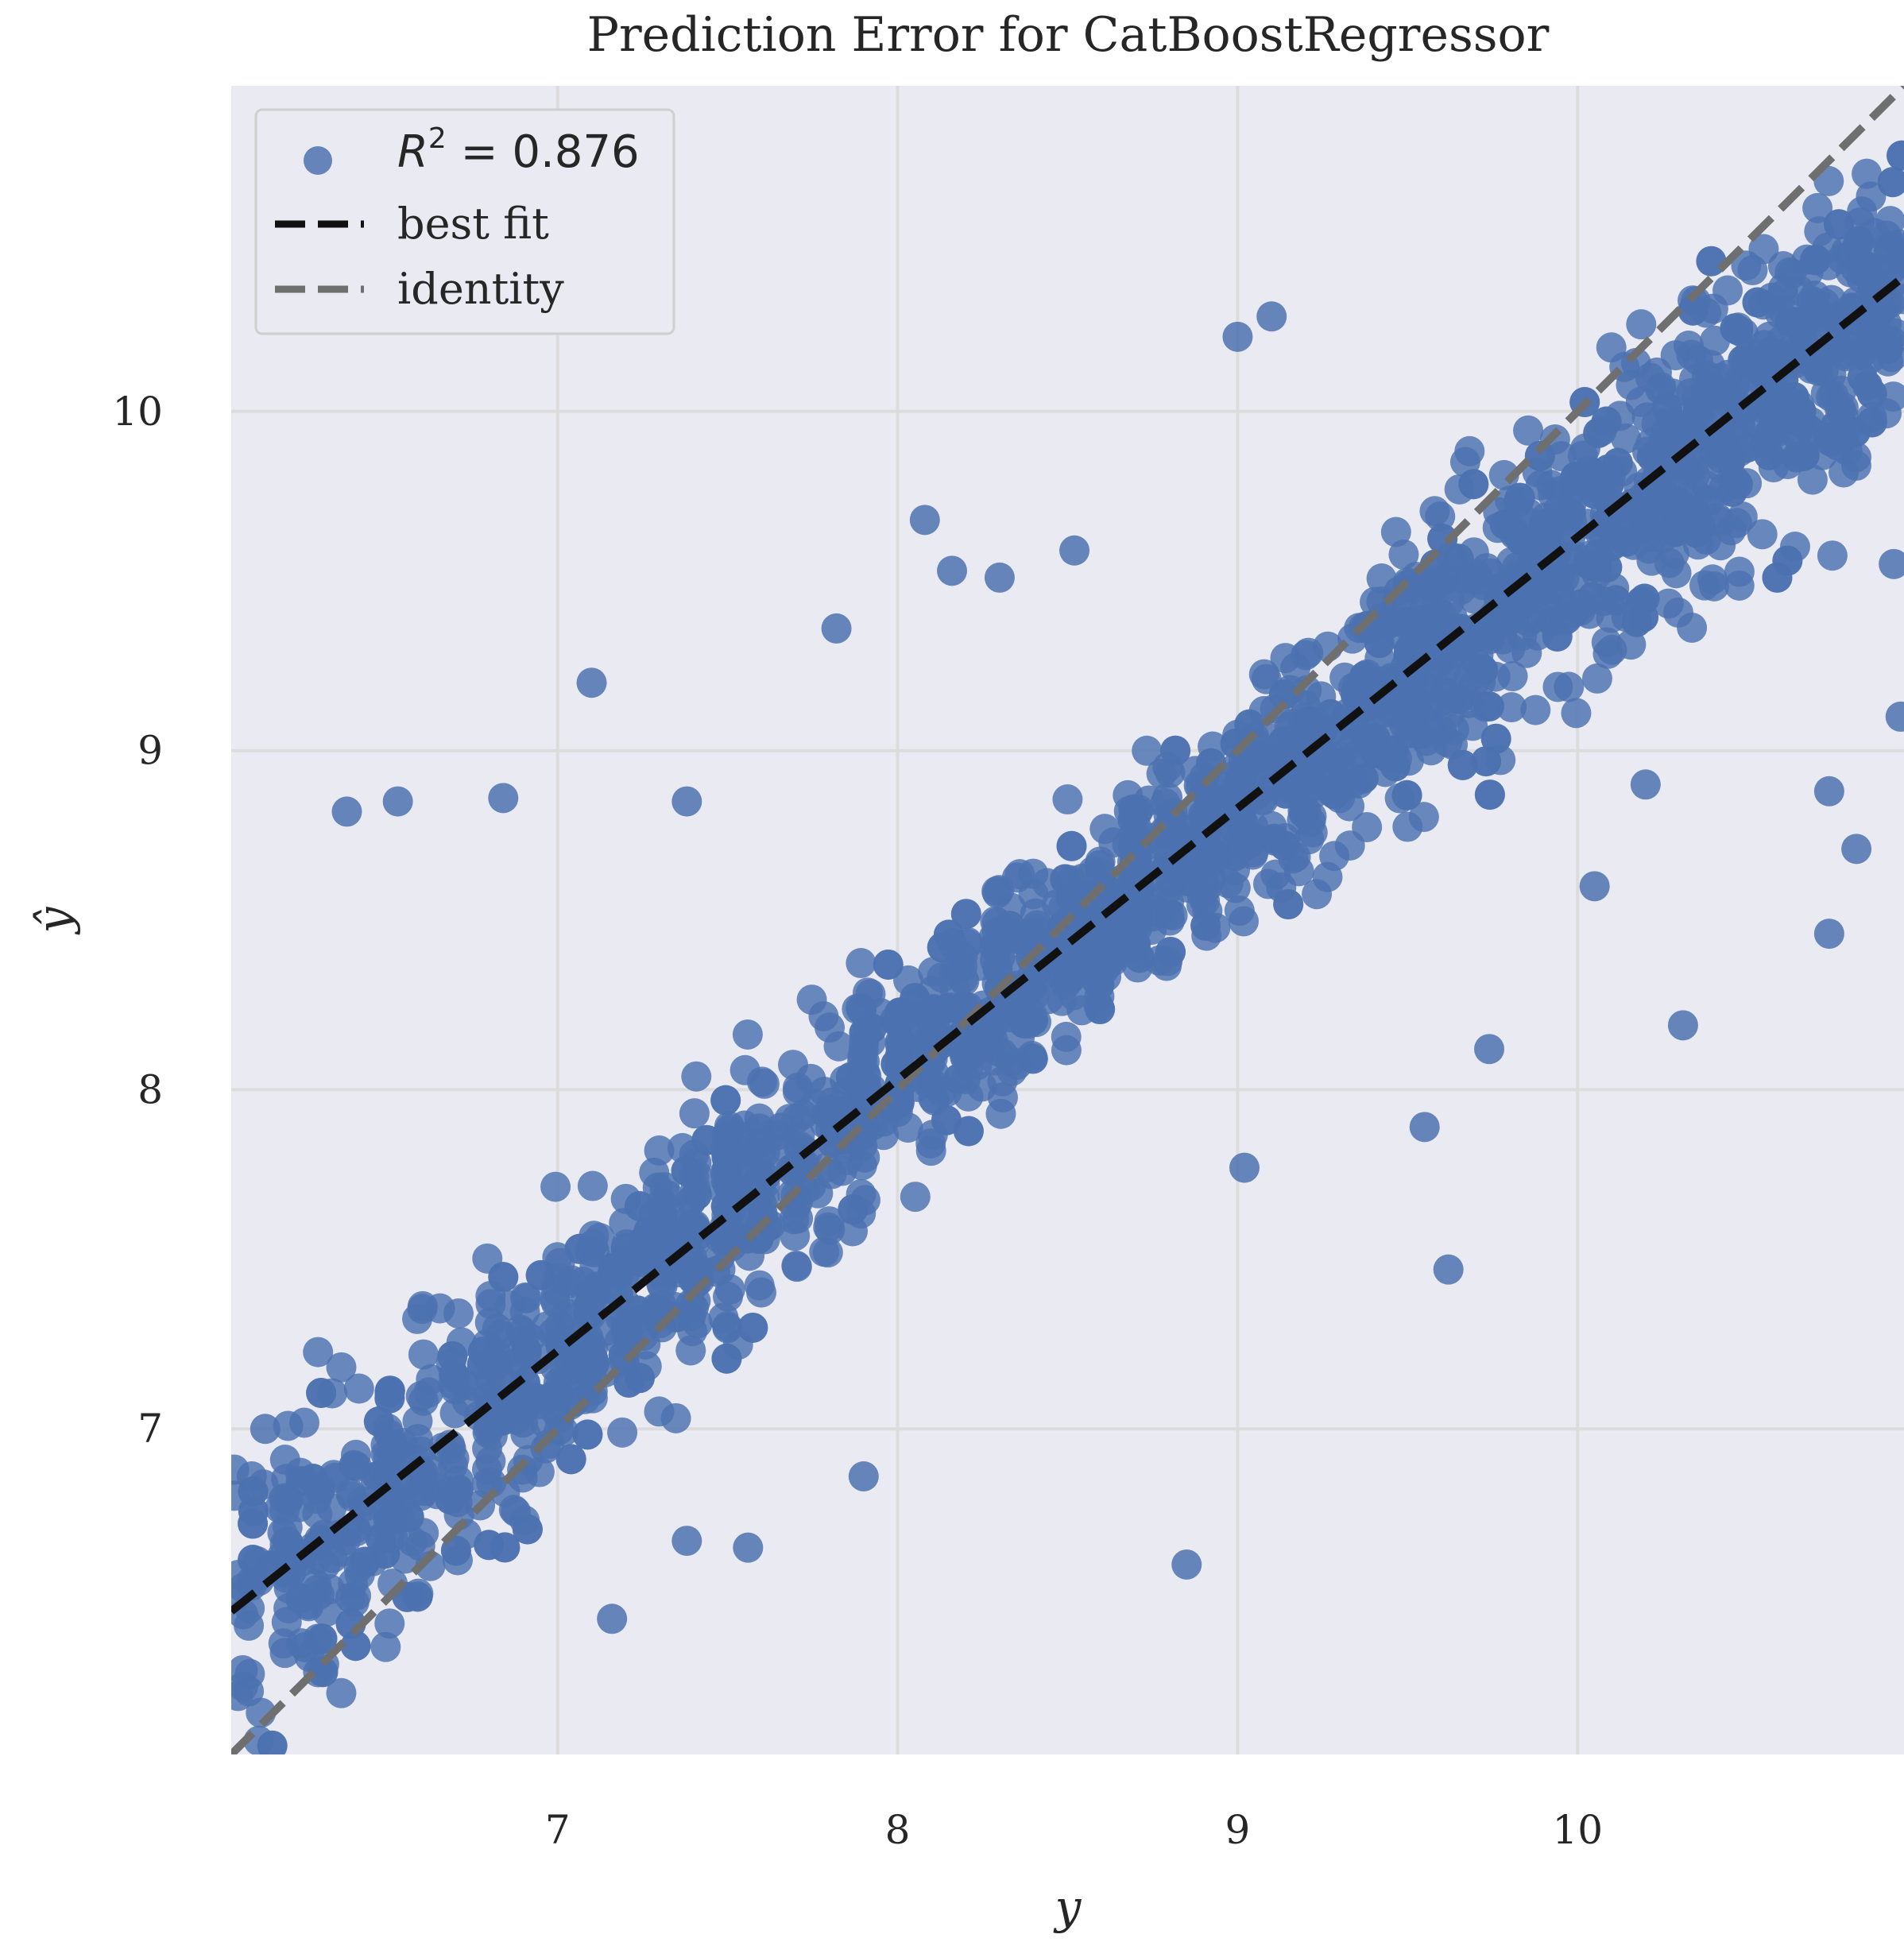 This screenshot has width=1904, height=1942. I want to click on chart-title: Prediction Error for CatBoostRegressor, so click(1068, 35).